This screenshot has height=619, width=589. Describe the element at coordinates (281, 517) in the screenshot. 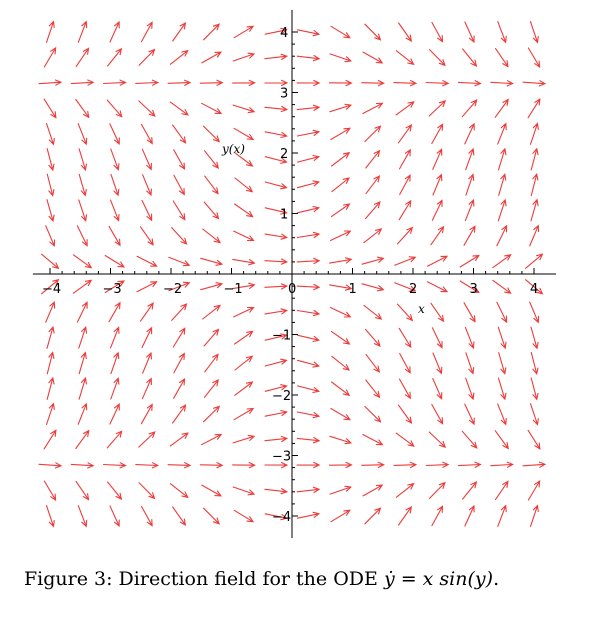

I see `y-tick-label: −4` at that location.